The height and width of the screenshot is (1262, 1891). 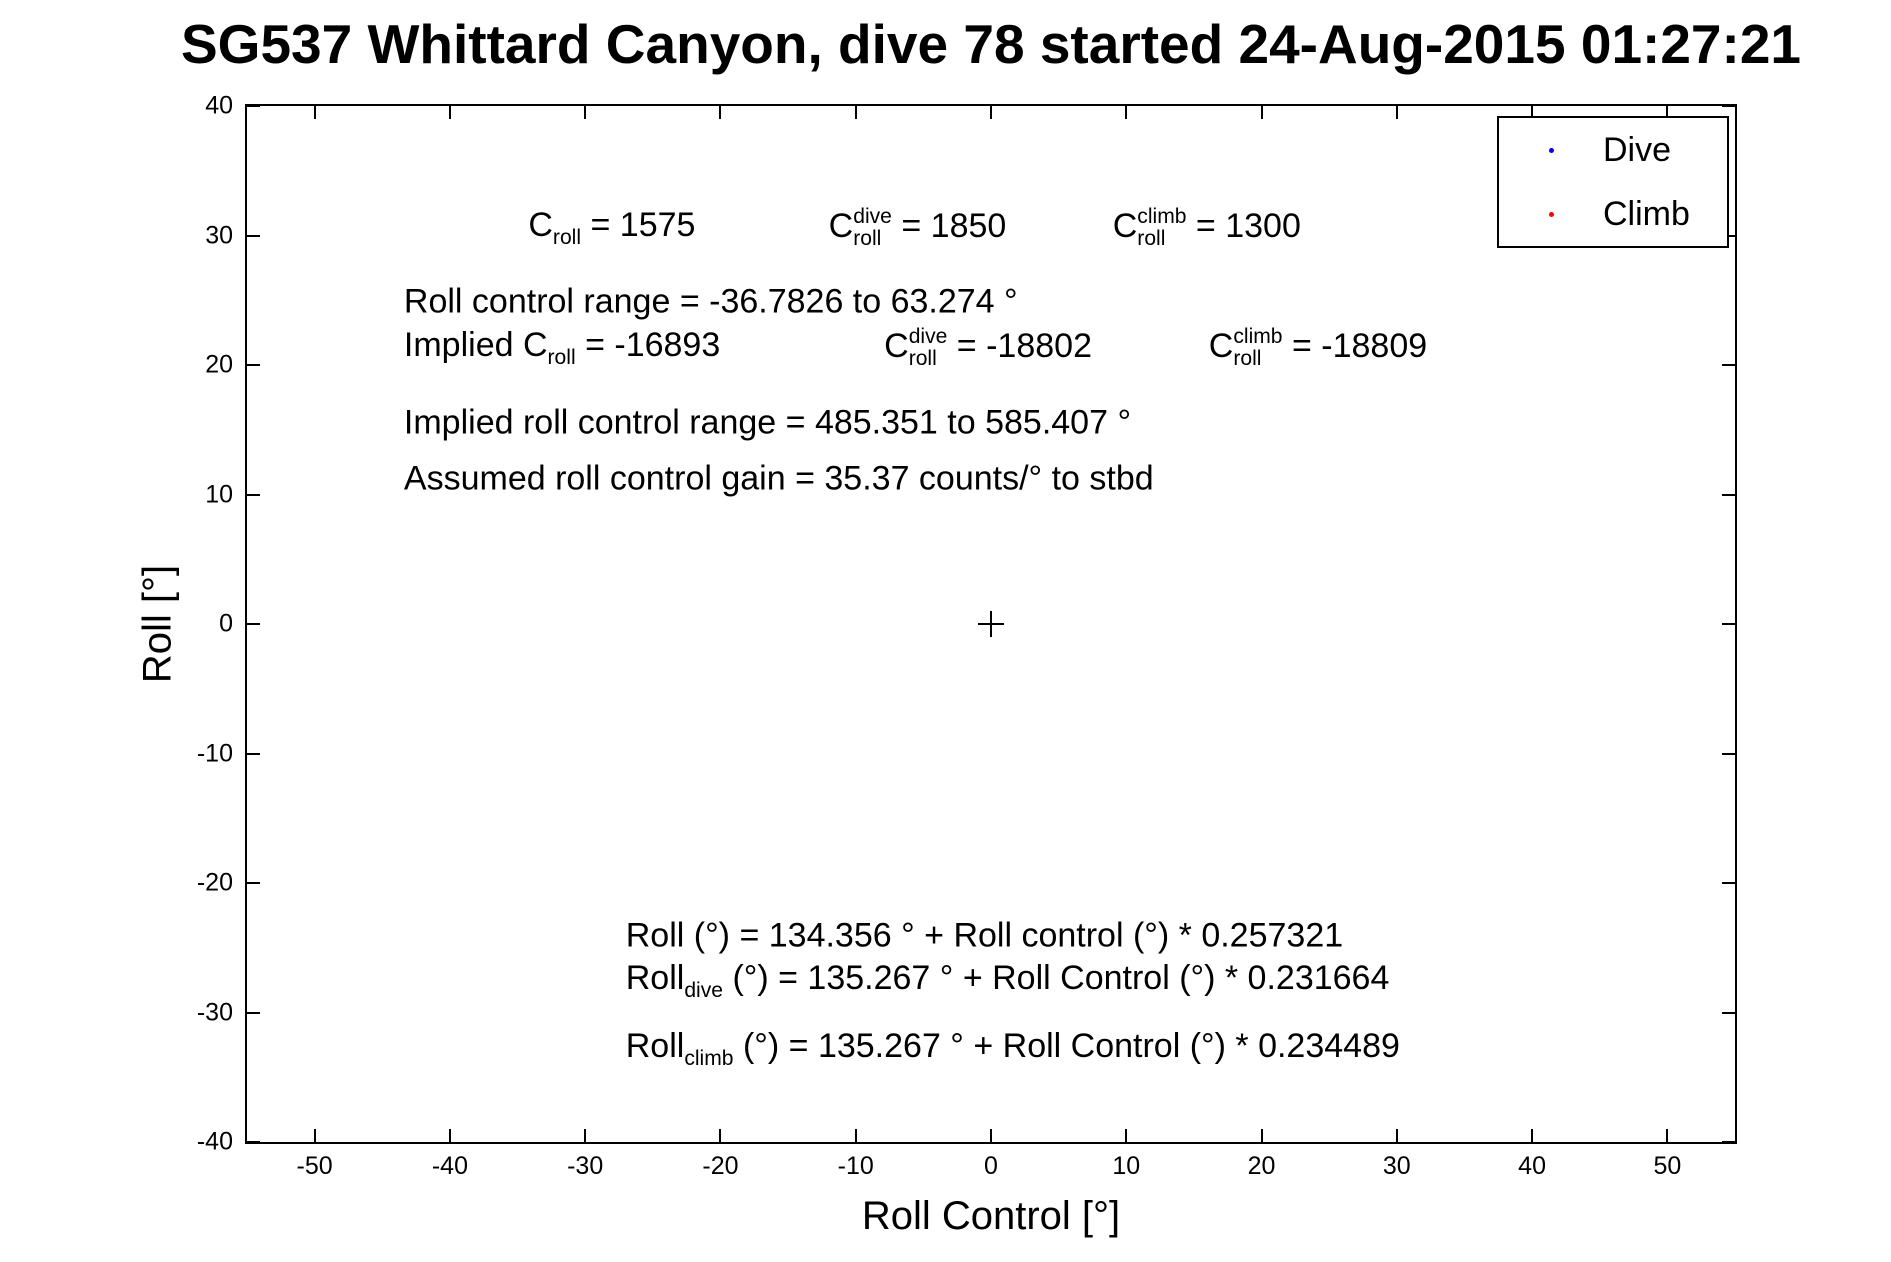 What do you see at coordinates (1396, 1166) in the screenshot?
I see `x-tick-label: 30` at bounding box center [1396, 1166].